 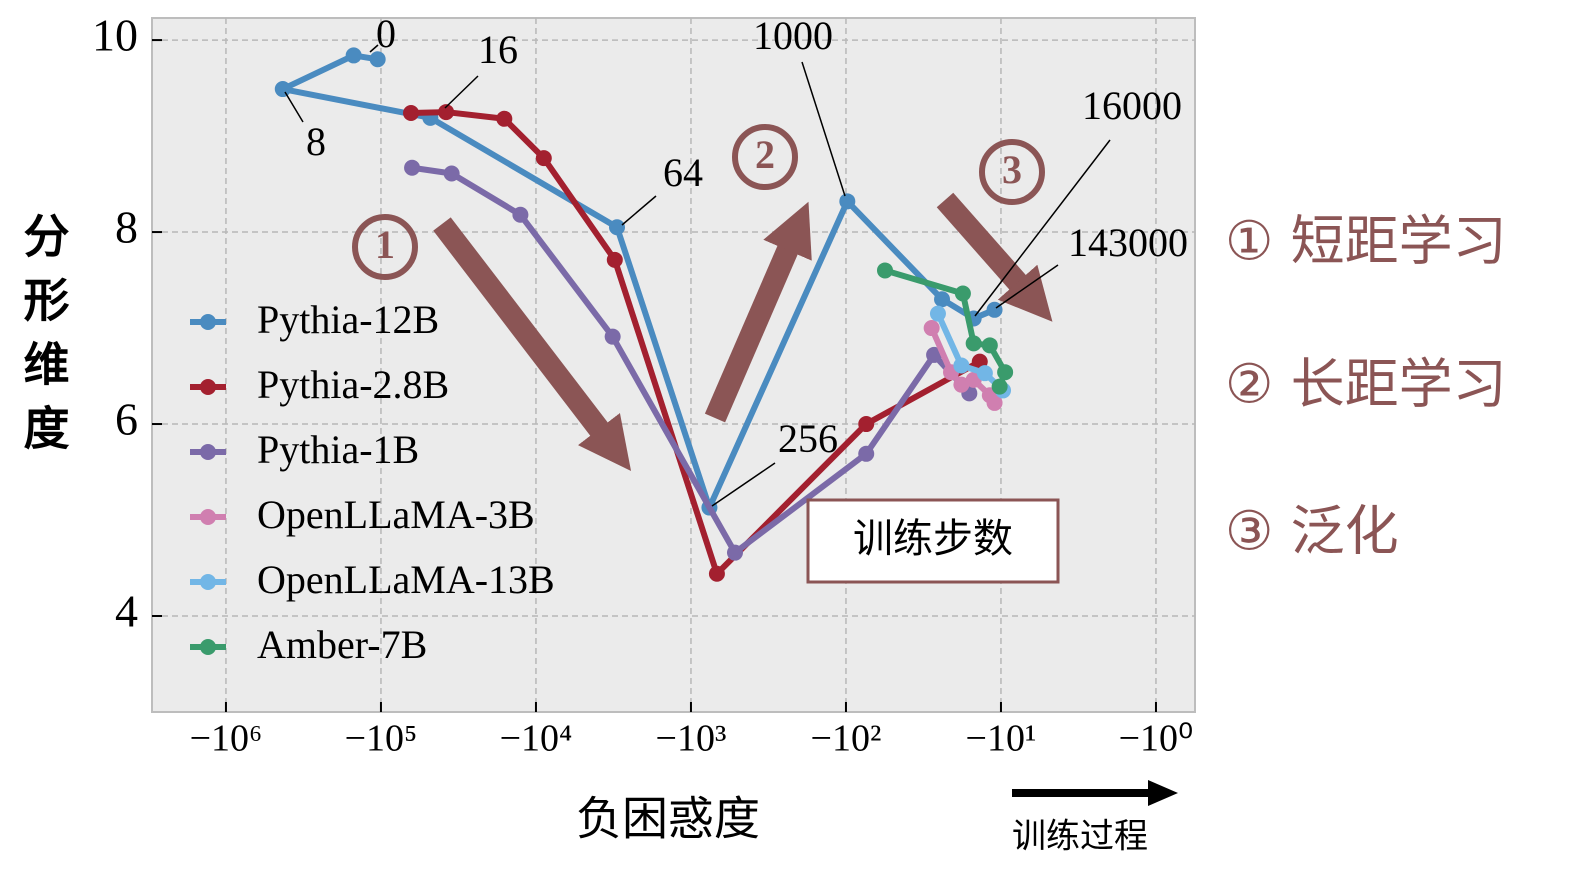 What do you see at coordinates (353, 384) in the screenshot?
I see `legend-label: Pythia-2.8B` at bounding box center [353, 384].